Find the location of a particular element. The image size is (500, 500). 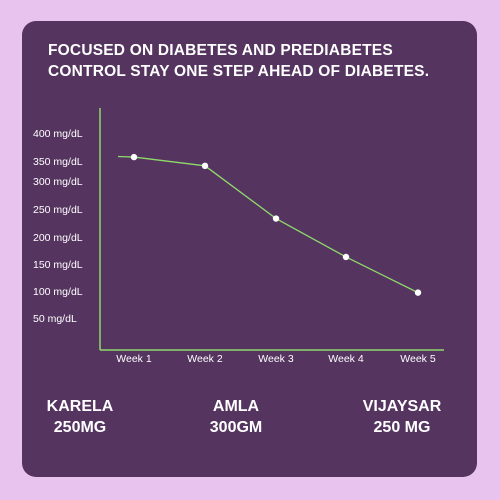

ingredient-vijaysar: VIJAYSAR 250 MG is located at coordinates (402, 417).